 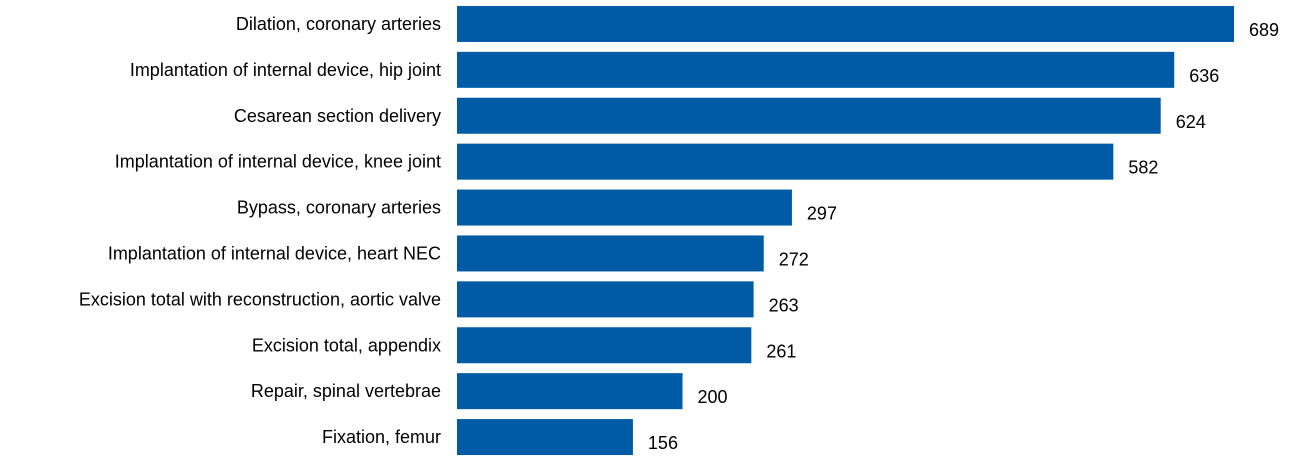 What do you see at coordinates (784, 305) in the screenshot?
I see `data-label: 263` at bounding box center [784, 305].